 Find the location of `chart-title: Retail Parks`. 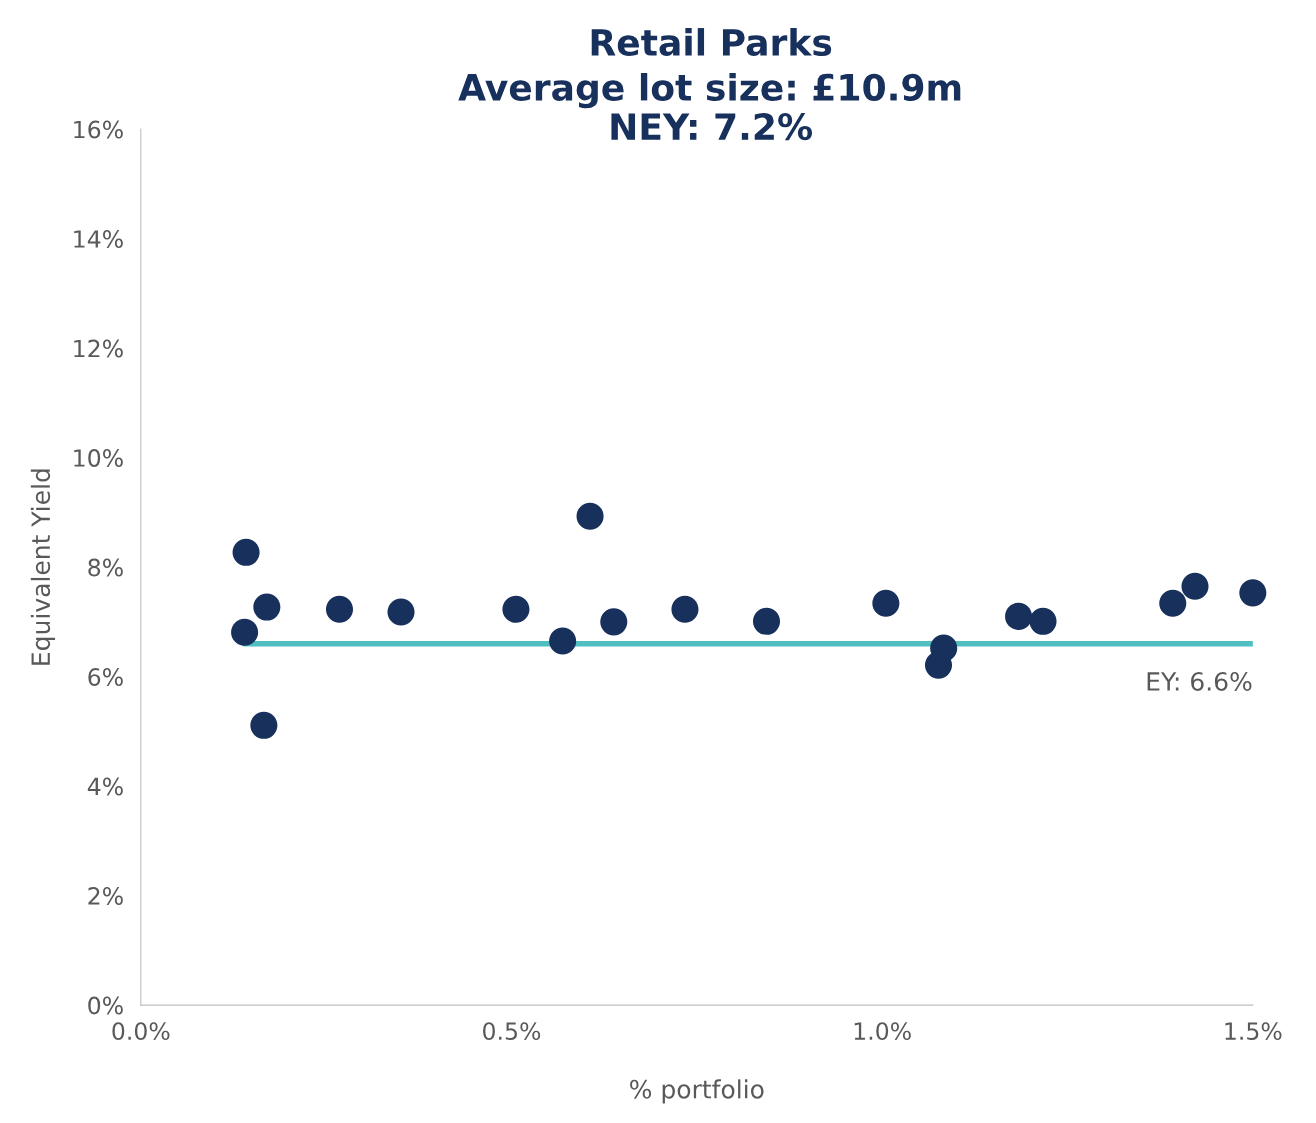

chart-title: Retail Parks is located at coordinates (711, 42).